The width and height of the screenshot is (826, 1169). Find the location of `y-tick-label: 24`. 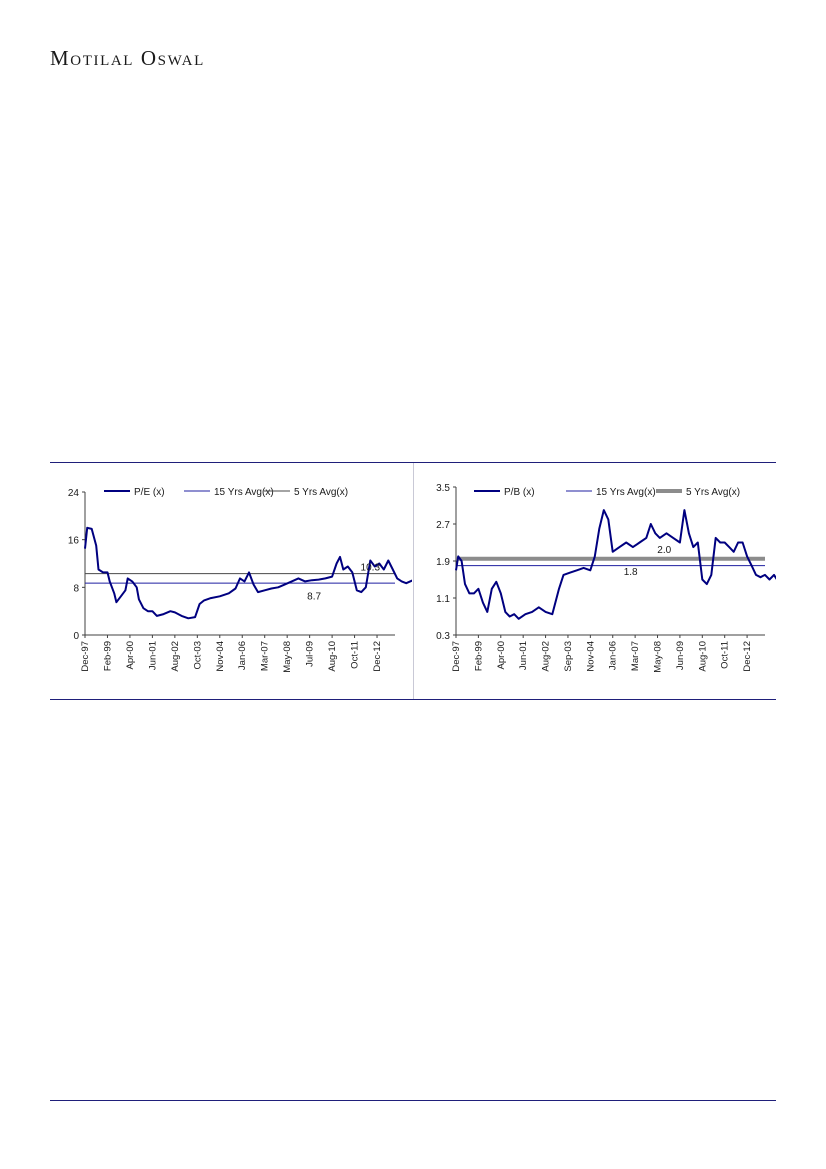

y-tick-label: 24 is located at coordinates (74, 493).